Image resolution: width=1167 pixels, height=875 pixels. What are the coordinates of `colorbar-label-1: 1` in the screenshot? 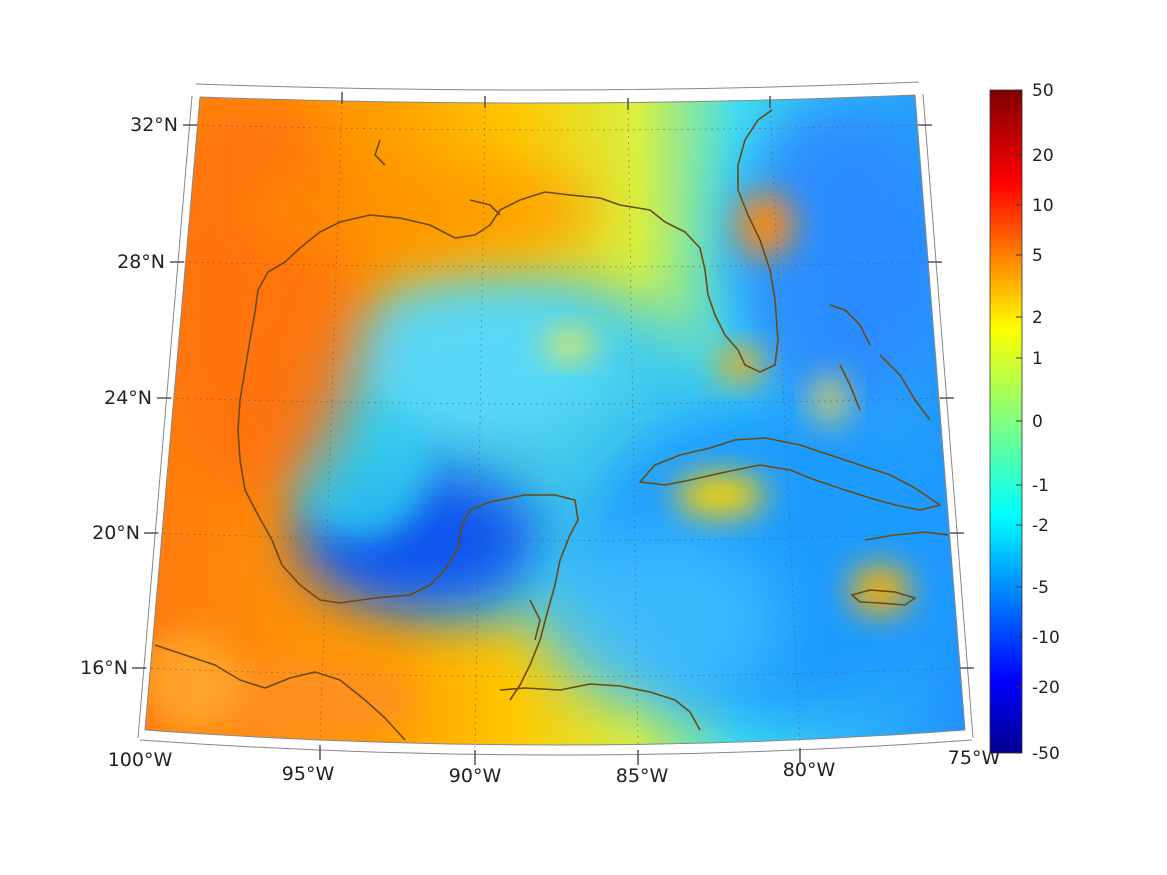 It's located at (1037, 359).